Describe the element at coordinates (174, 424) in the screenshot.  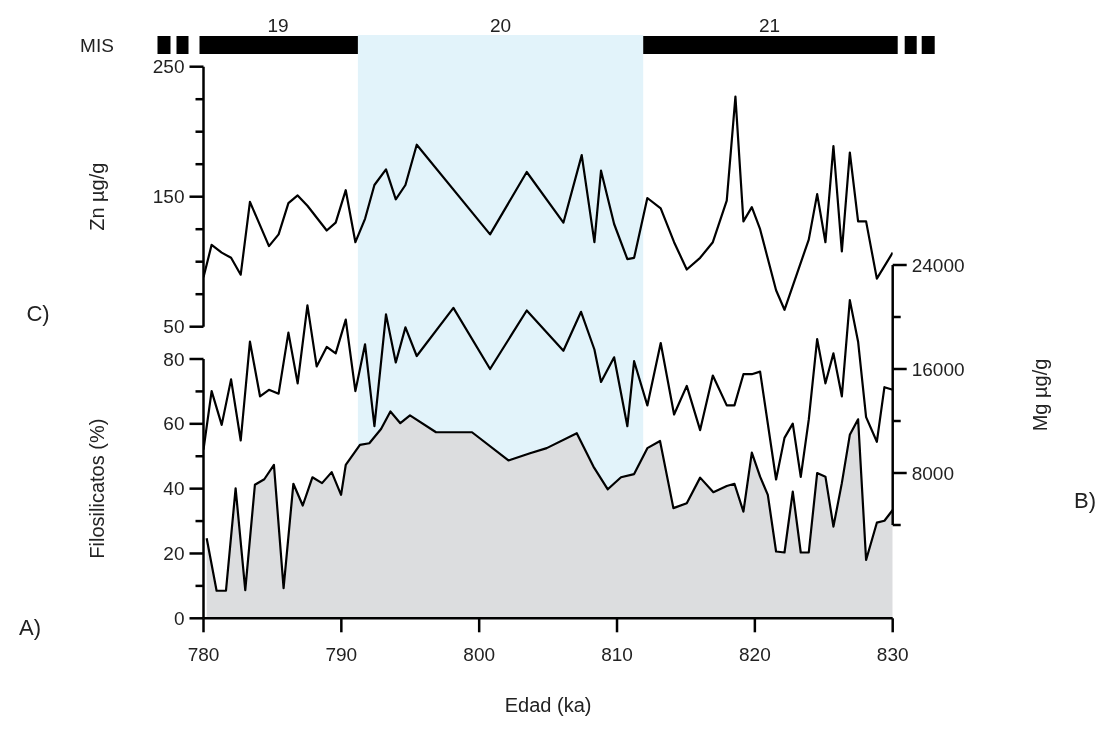
I see `y-tick-label: 60` at that location.